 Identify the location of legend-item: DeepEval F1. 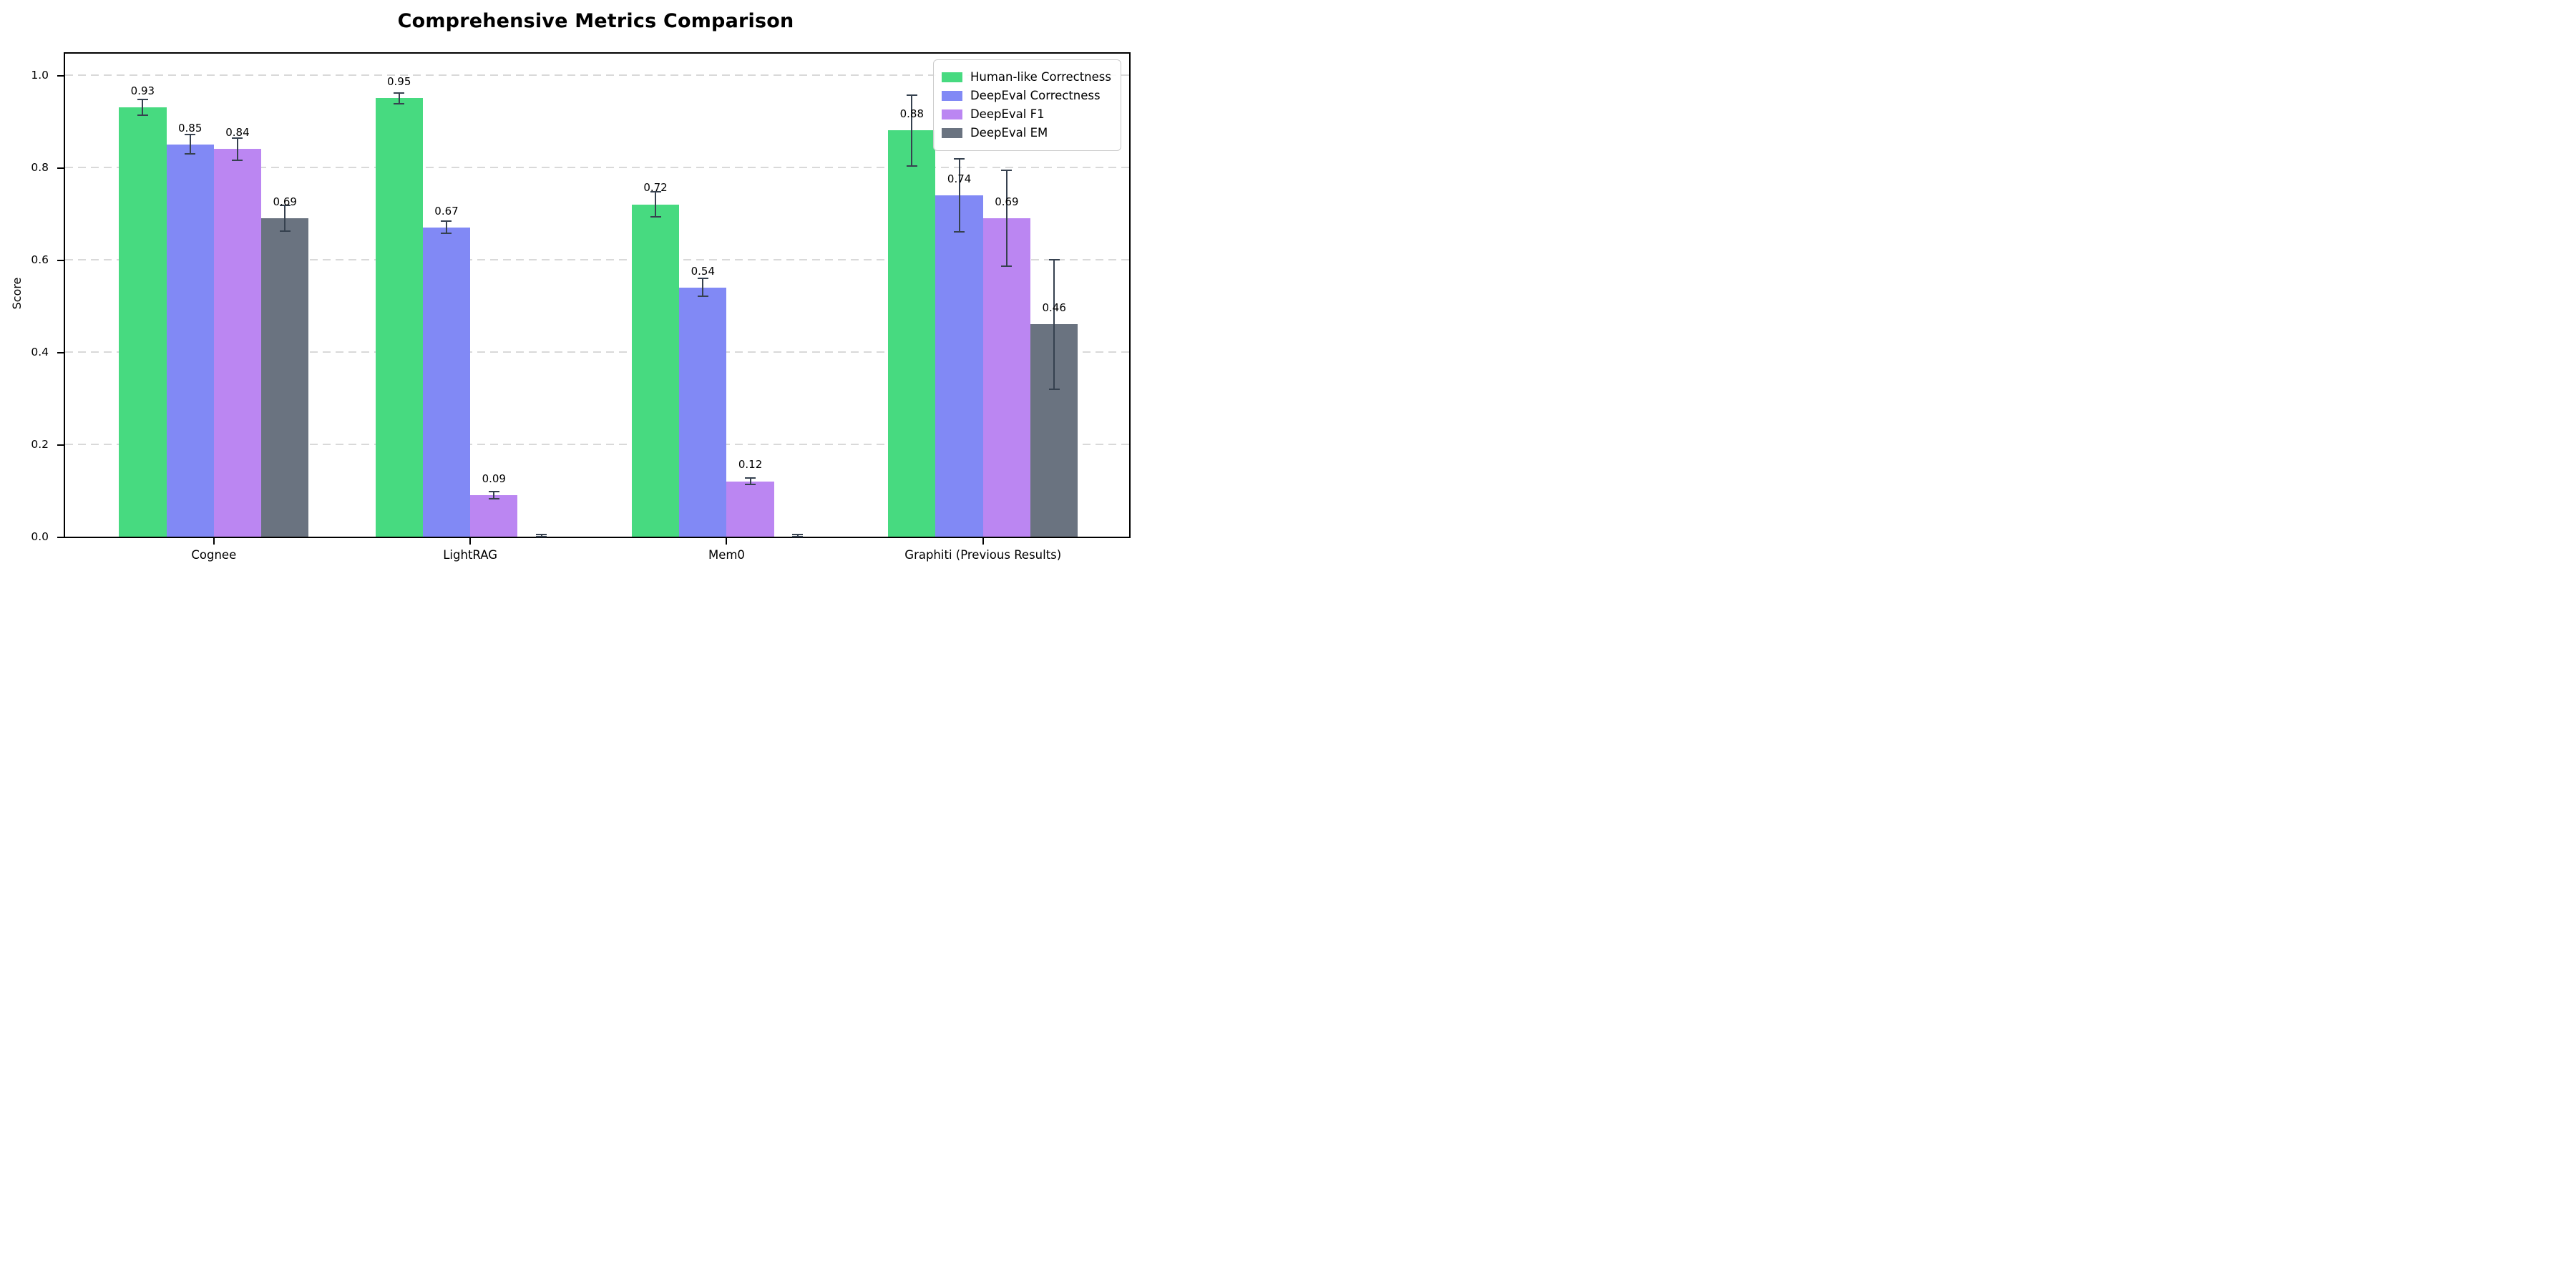
(1026, 114).